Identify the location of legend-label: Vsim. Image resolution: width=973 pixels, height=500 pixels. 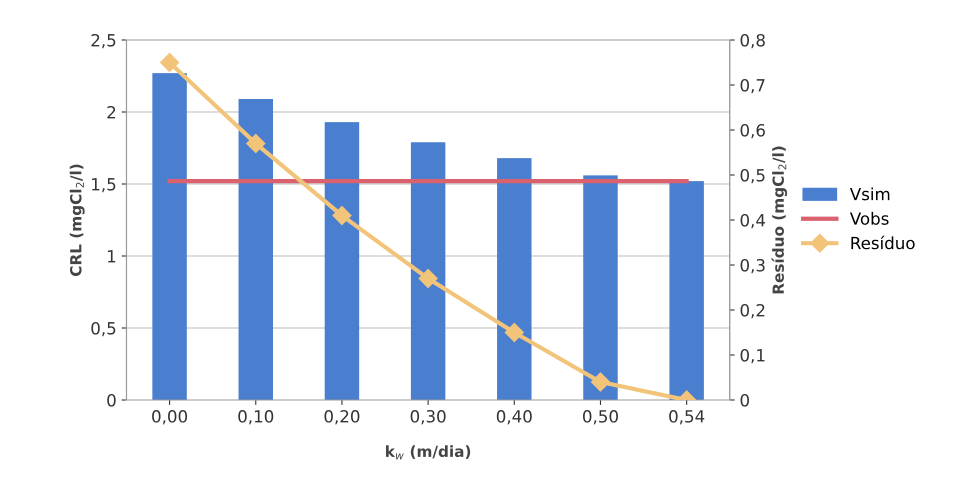
(870, 193).